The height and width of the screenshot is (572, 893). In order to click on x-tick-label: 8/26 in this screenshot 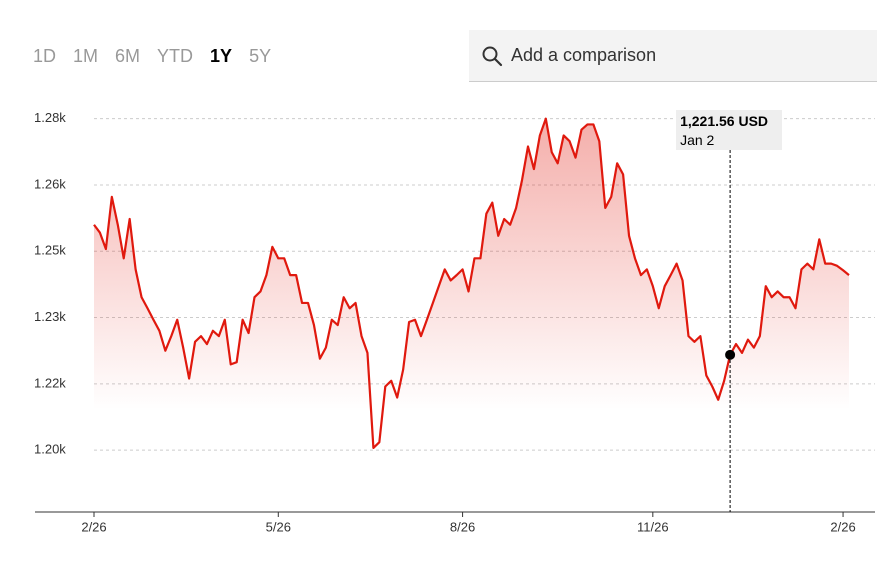, I will do `click(462, 526)`.